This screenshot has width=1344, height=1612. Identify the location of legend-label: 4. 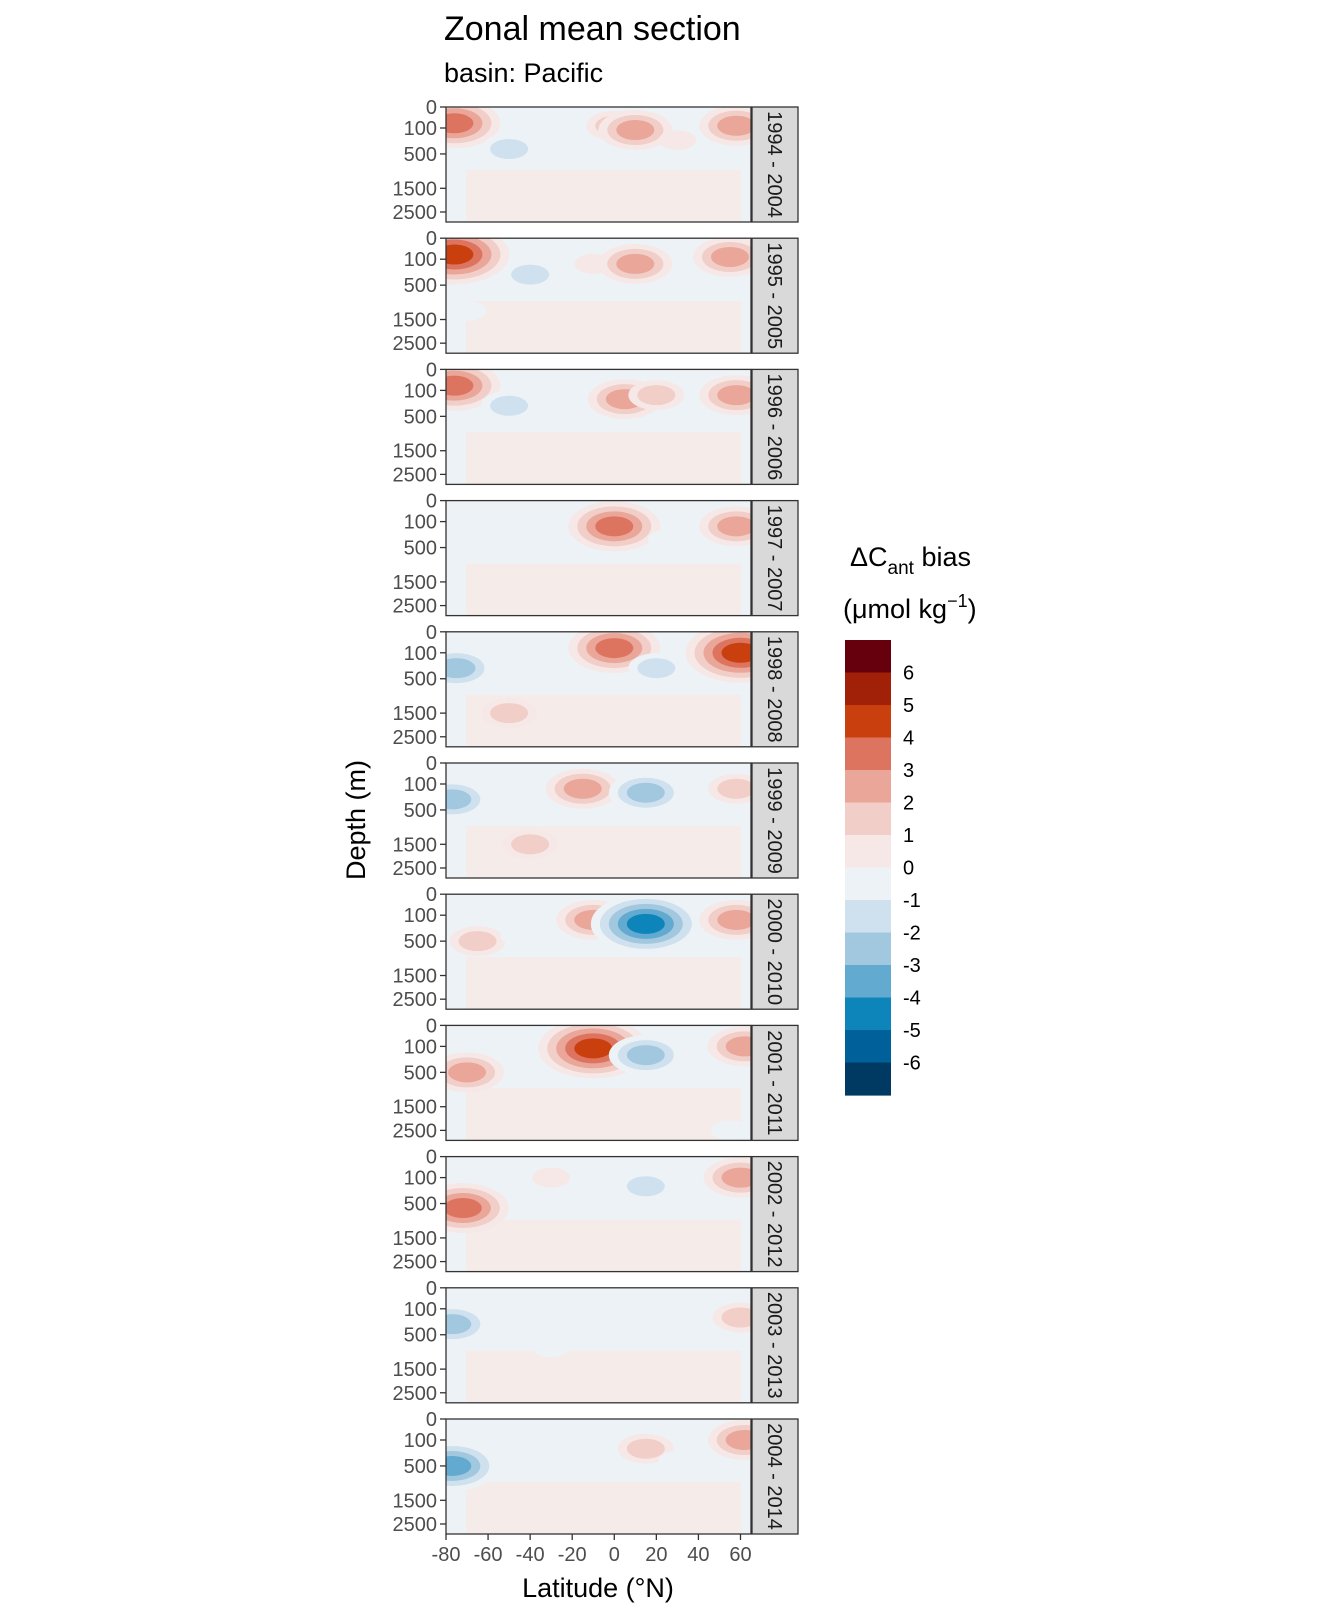
(908, 739).